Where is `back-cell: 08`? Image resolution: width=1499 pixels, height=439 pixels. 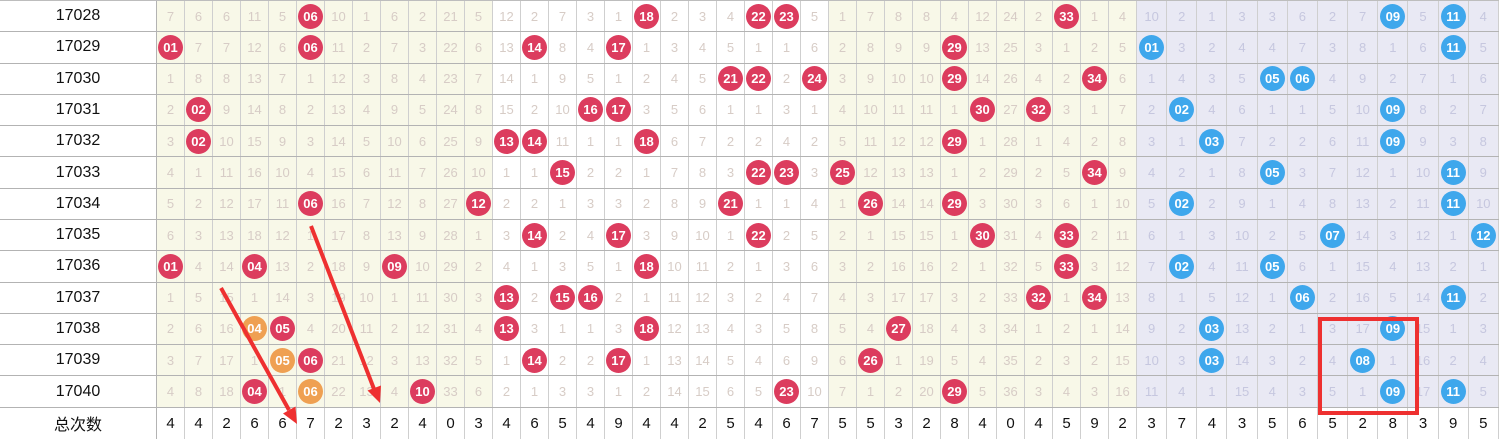 back-cell: 08 is located at coordinates (1363, 360).